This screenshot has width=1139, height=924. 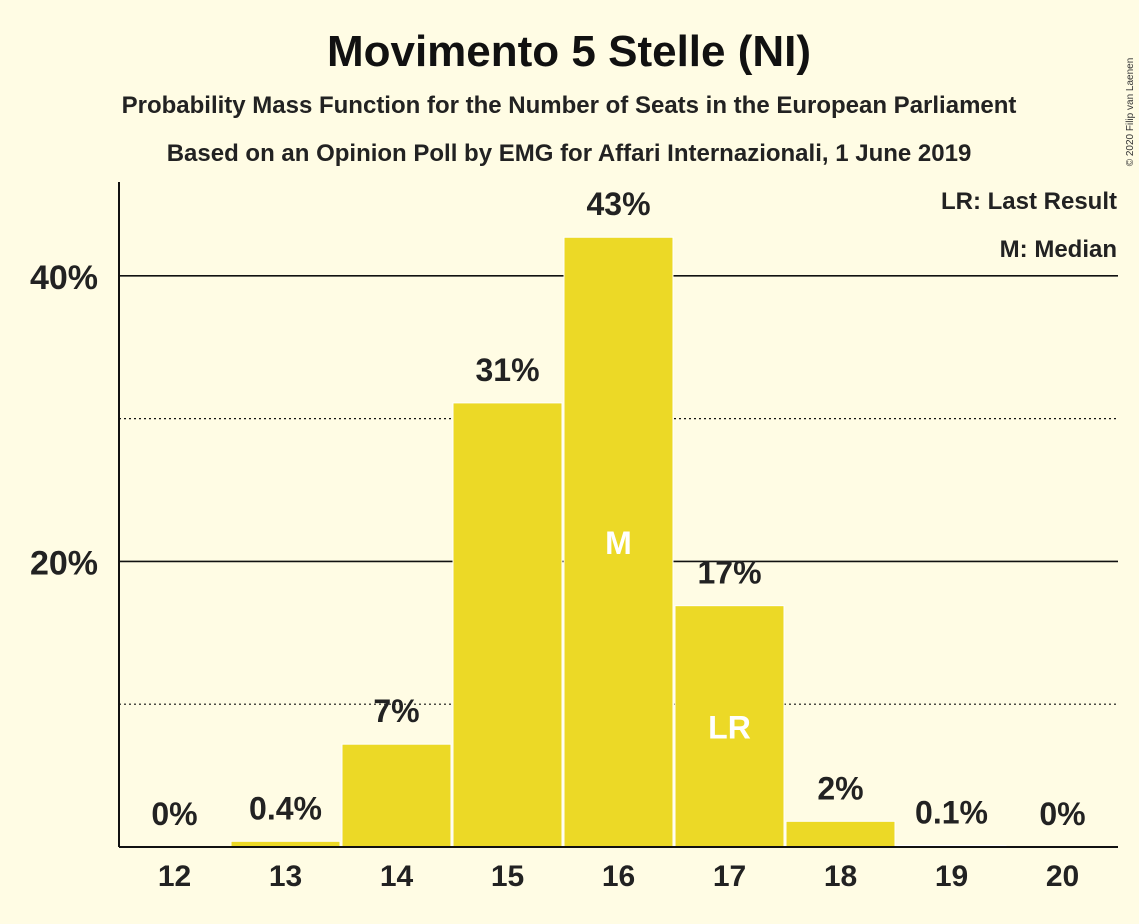 I want to click on x-tick-label-18: 18, so click(x=840, y=876).